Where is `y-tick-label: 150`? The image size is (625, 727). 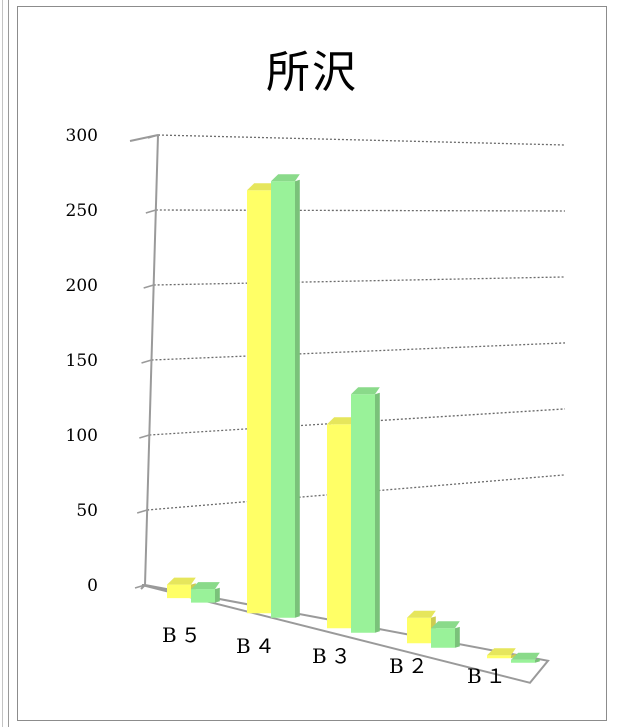
y-tick-label: 150 is located at coordinates (82, 361).